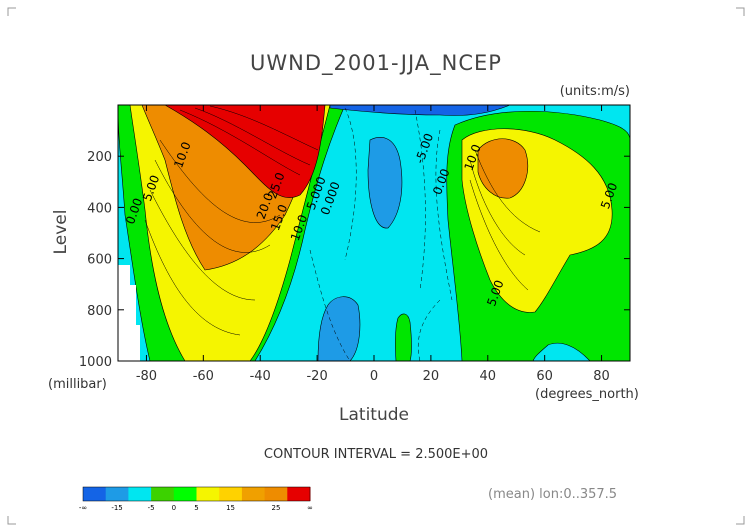 This screenshot has width=752, height=532. Describe the element at coordinates (488, 376) in the screenshot. I see `x-tick-label: 40` at that location.